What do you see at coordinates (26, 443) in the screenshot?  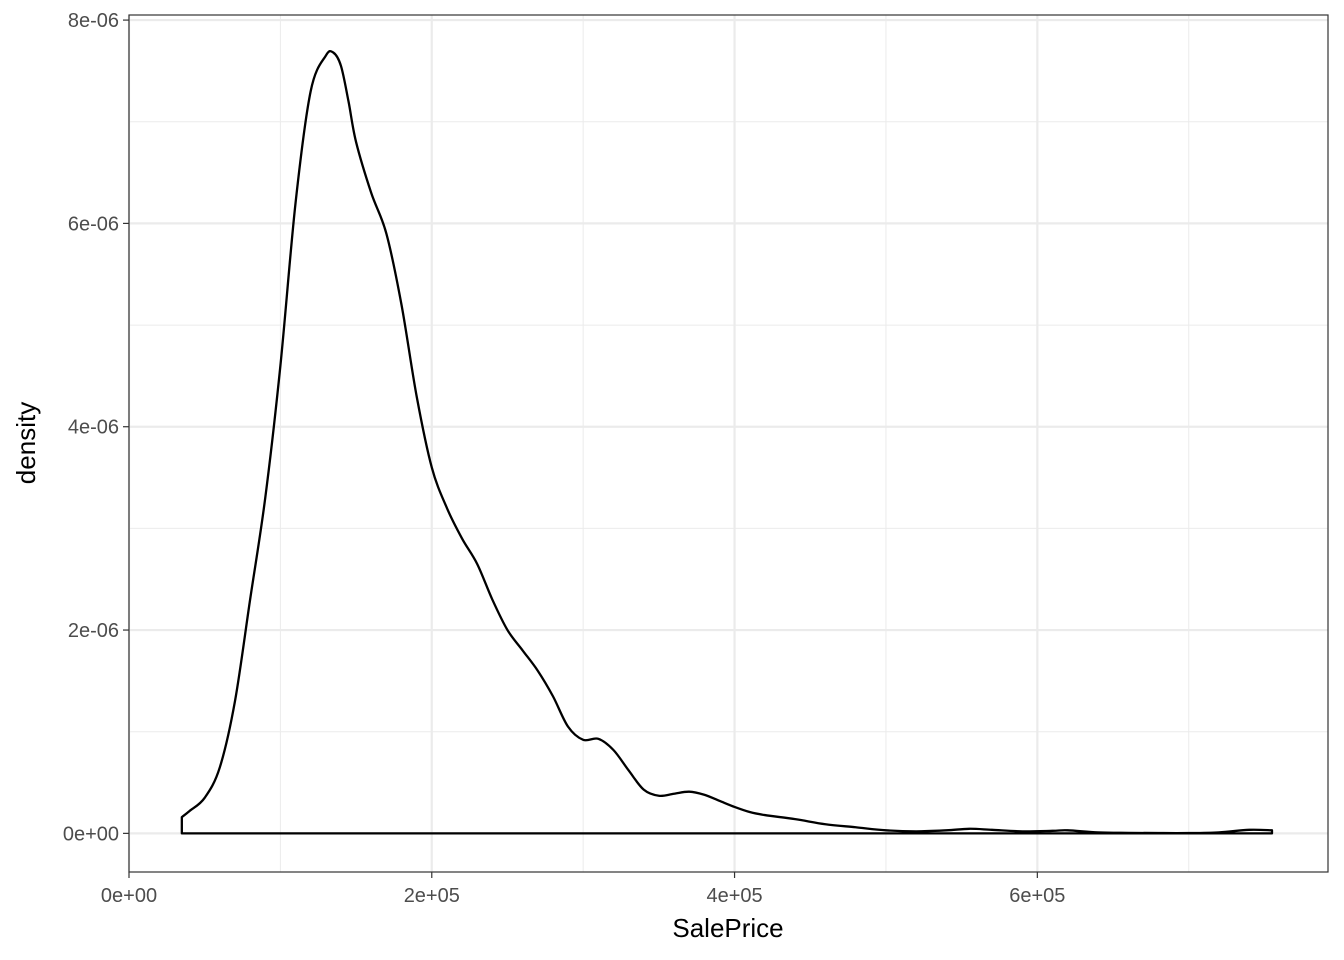 I see `y-axis-title: density` at bounding box center [26, 443].